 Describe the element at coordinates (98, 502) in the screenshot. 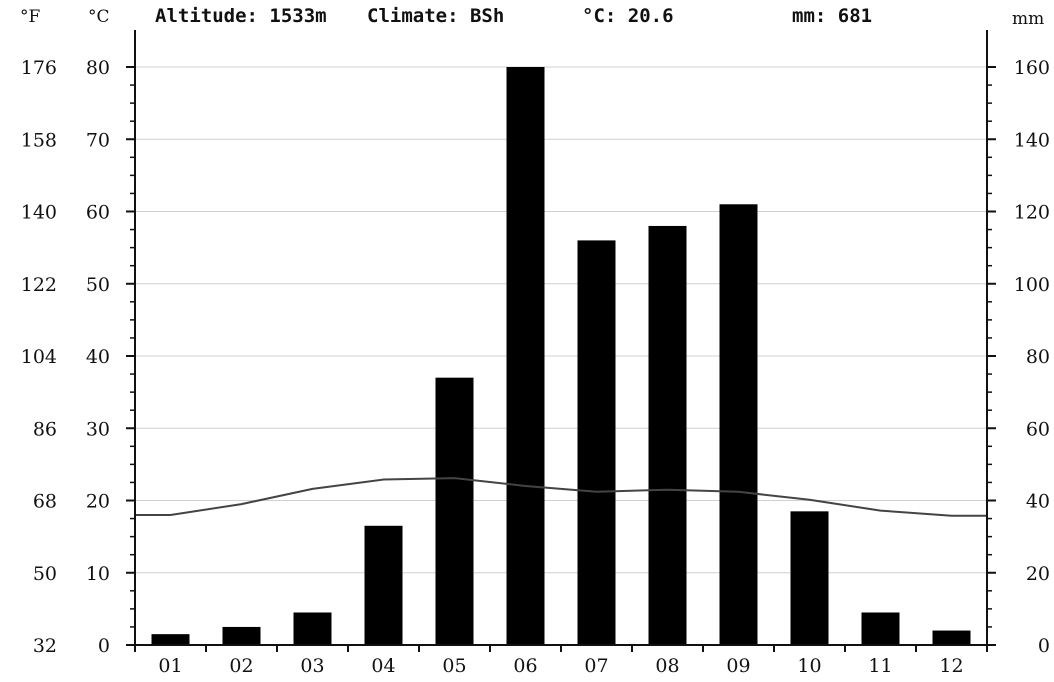

I see `celsius-tick-label: 20` at that location.